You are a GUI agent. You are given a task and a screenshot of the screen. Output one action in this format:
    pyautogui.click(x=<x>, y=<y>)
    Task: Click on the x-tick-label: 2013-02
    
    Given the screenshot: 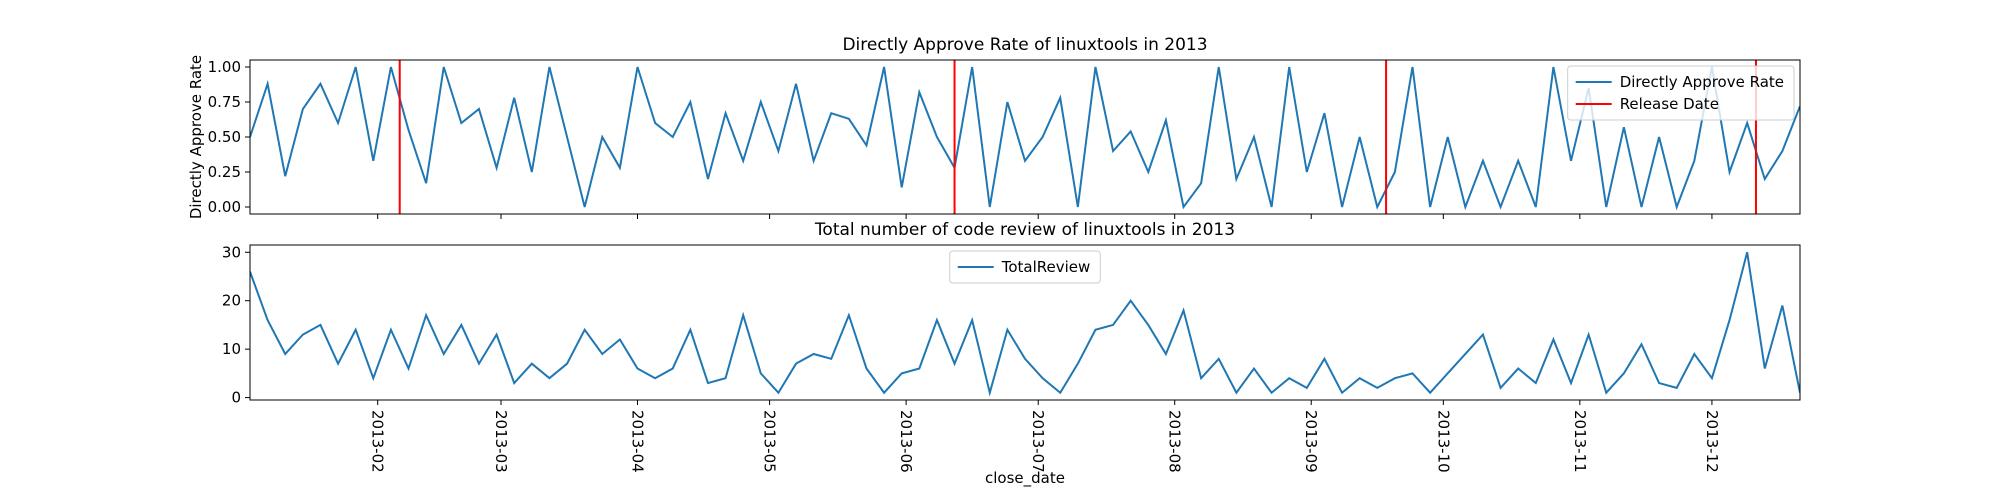 What is the action you would take?
    pyautogui.click(x=378, y=441)
    